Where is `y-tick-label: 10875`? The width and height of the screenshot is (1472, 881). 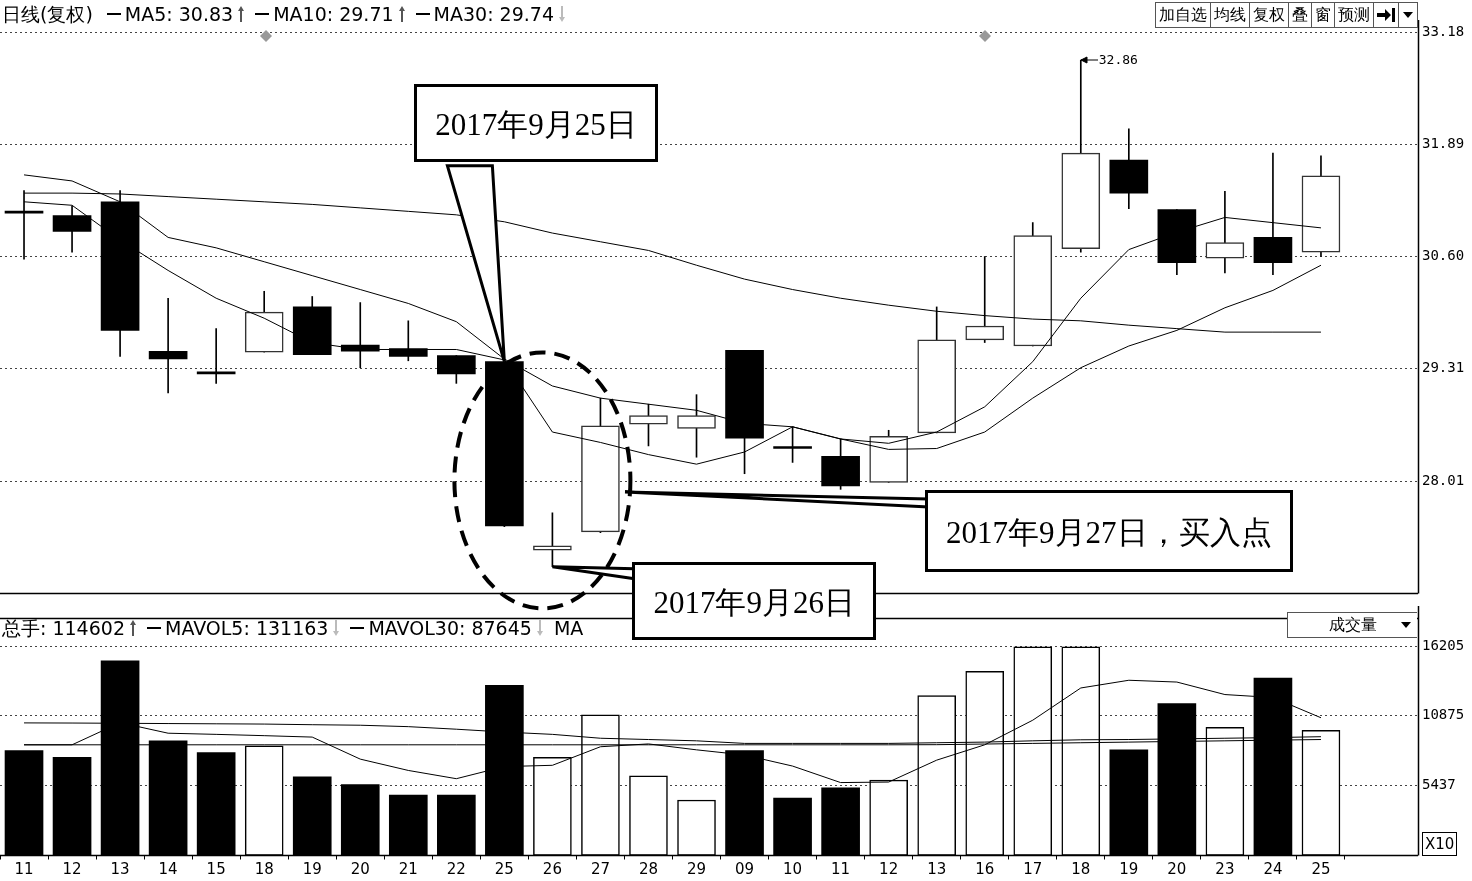
y-tick-label: 10875 is located at coordinates (1443, 714).